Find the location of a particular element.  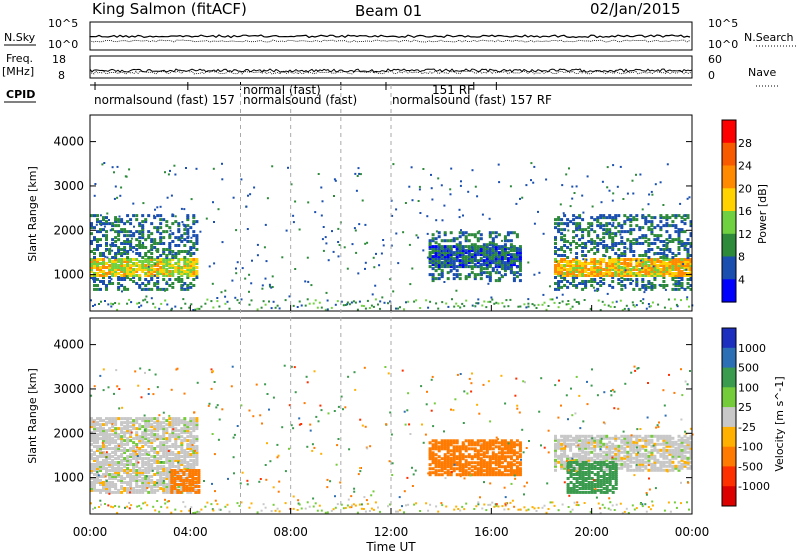

cpid-text-5: normalsound (fast) 157 RF is located at coordinates (472, 100).